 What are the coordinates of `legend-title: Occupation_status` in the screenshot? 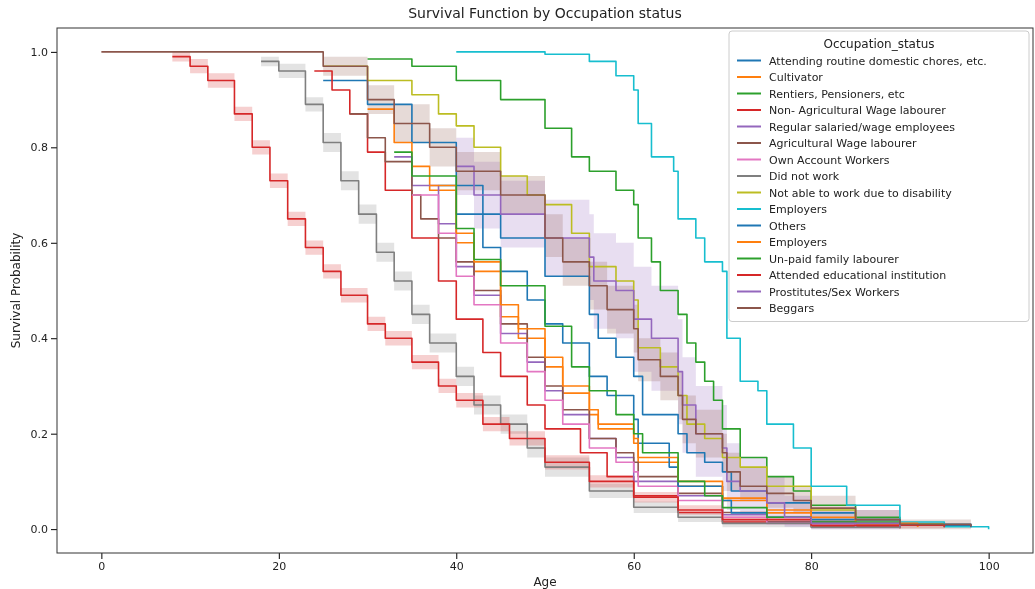 It's located at (879, 44).